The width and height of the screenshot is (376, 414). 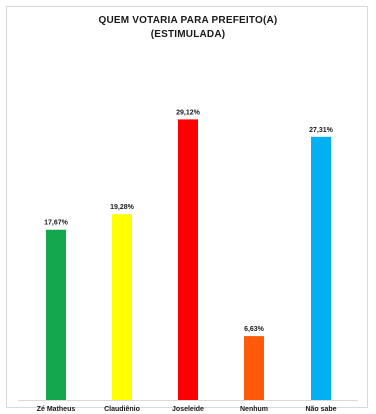 I want to click on chart-title: QUEM VOTARIA PARA PREFEITO(A), so click(x=188, y=20).